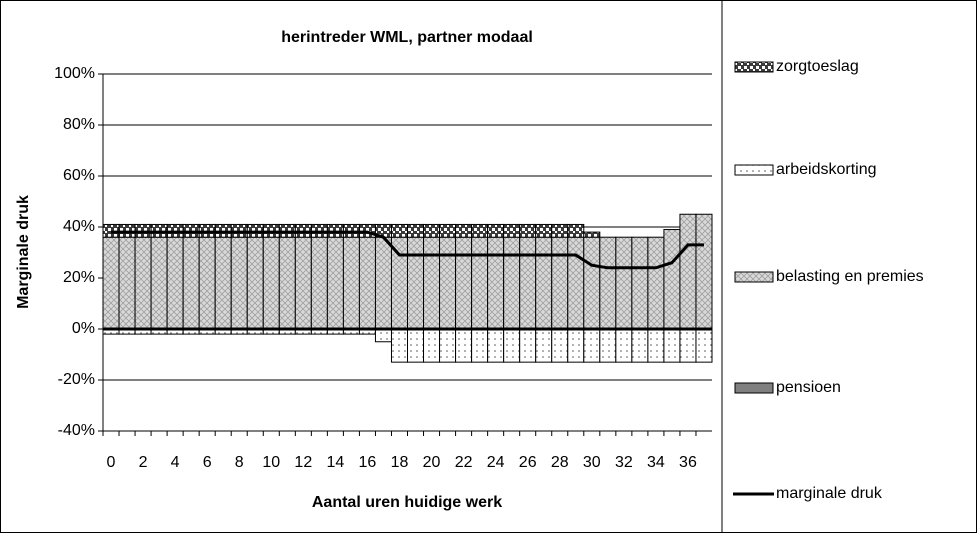  I want to click on x-tick-label: 12, so click(303, 462).